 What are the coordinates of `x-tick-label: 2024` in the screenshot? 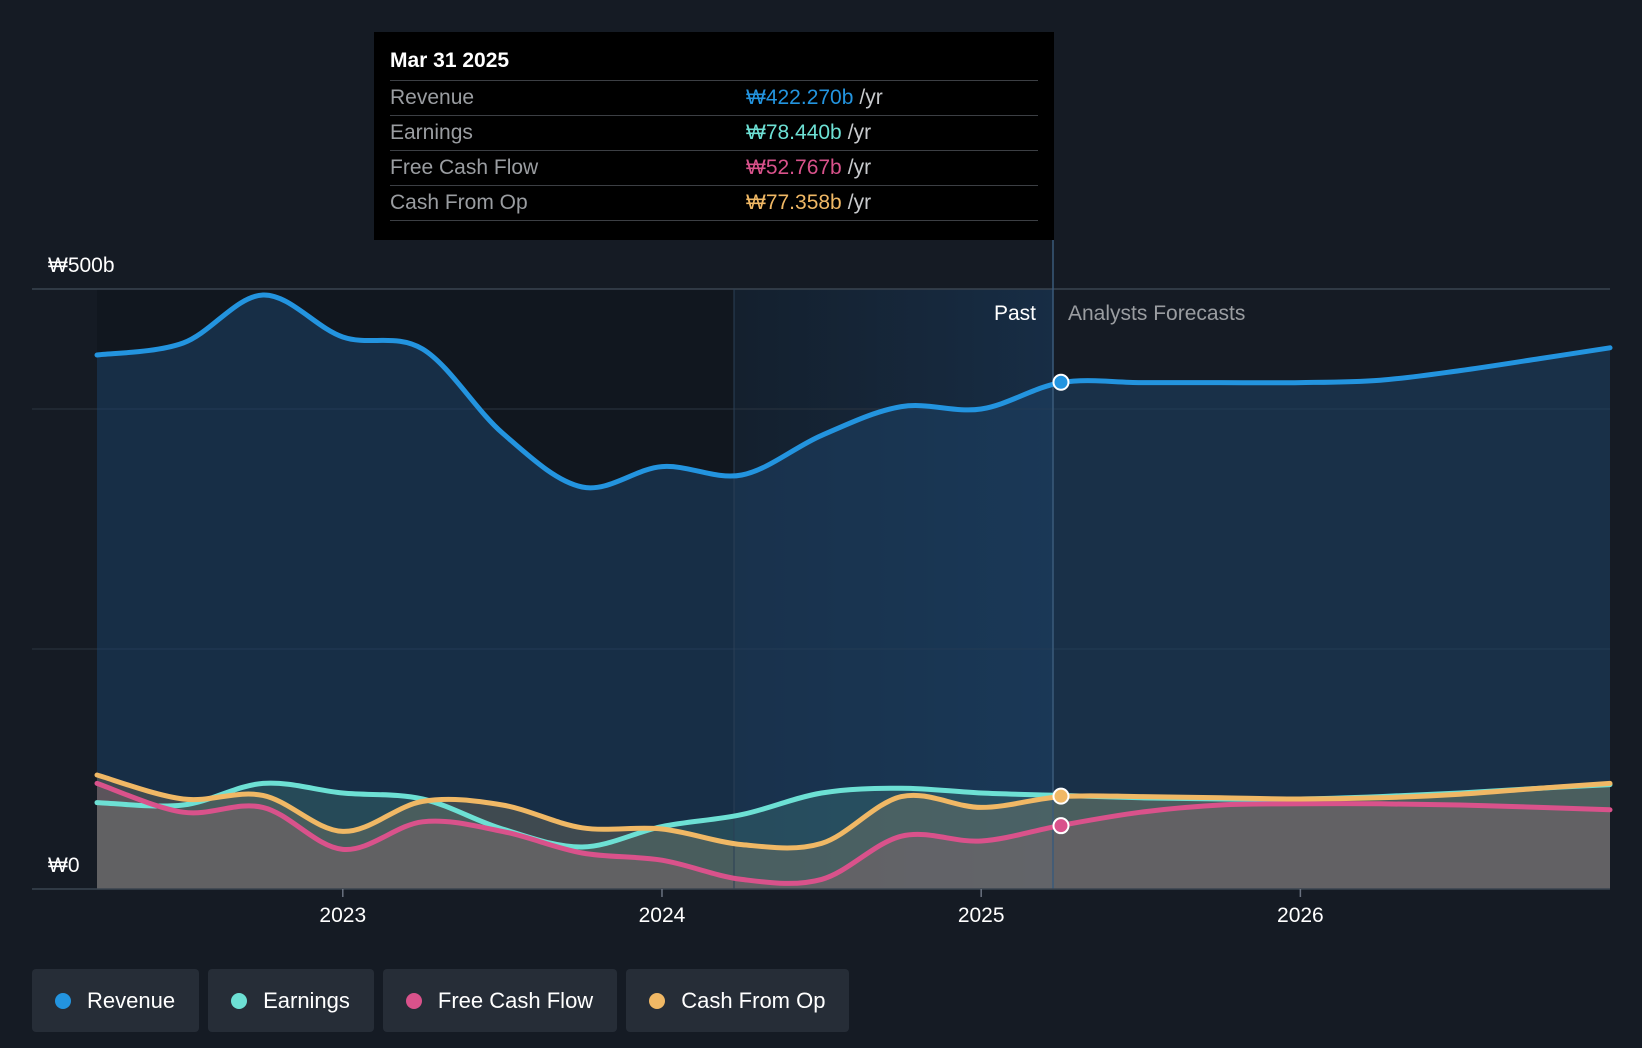 It's located at (662, 915).